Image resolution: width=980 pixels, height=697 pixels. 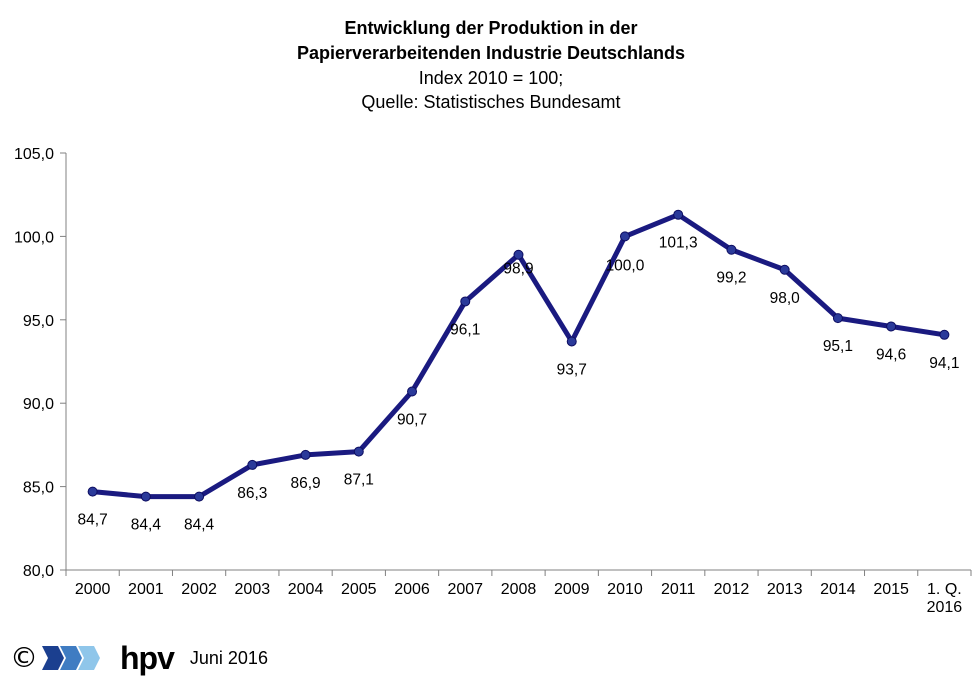 I want to click on footer: © hpv Juni 2016, so click(x=139, y=658).